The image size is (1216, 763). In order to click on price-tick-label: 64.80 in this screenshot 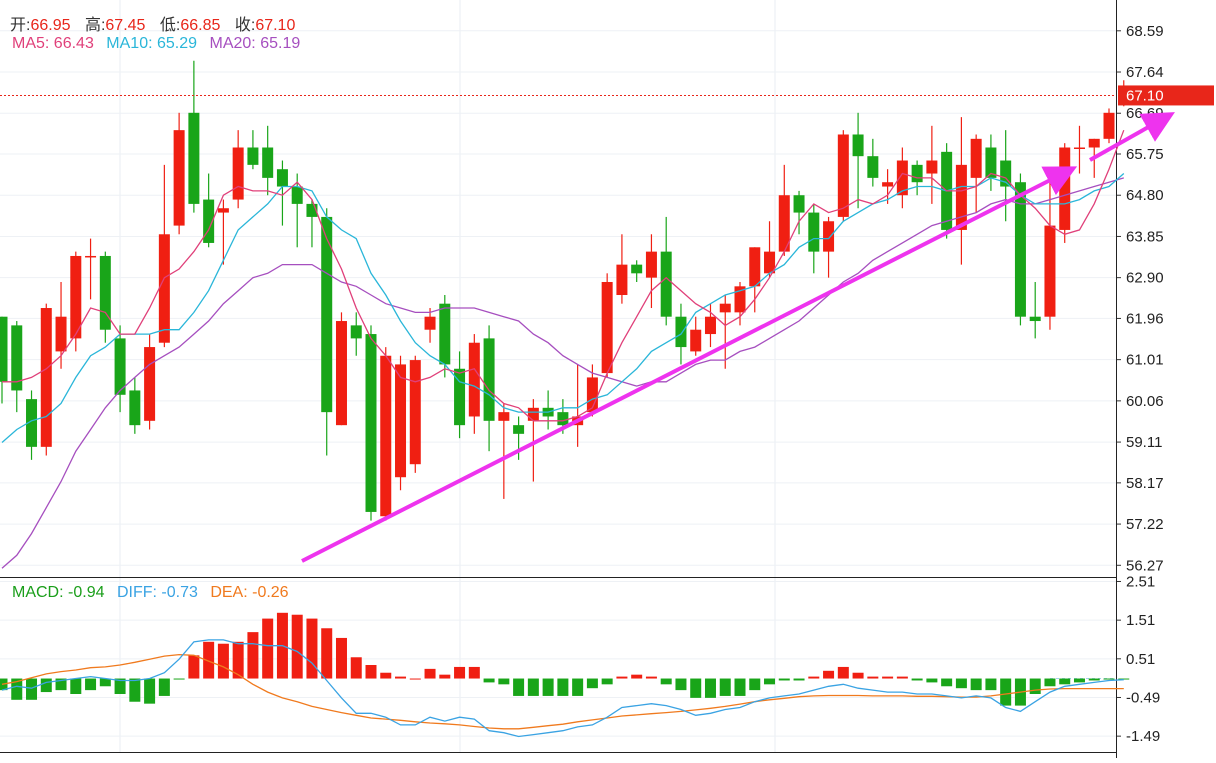, I will do `click(1145, 195)`.